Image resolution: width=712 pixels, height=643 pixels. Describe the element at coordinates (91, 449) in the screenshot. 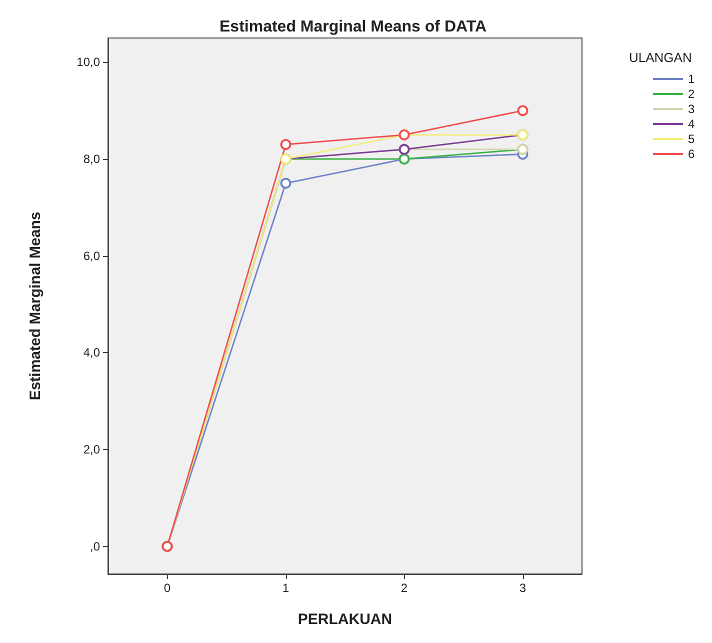

I see `y-tick-label: 2,0` at that location.